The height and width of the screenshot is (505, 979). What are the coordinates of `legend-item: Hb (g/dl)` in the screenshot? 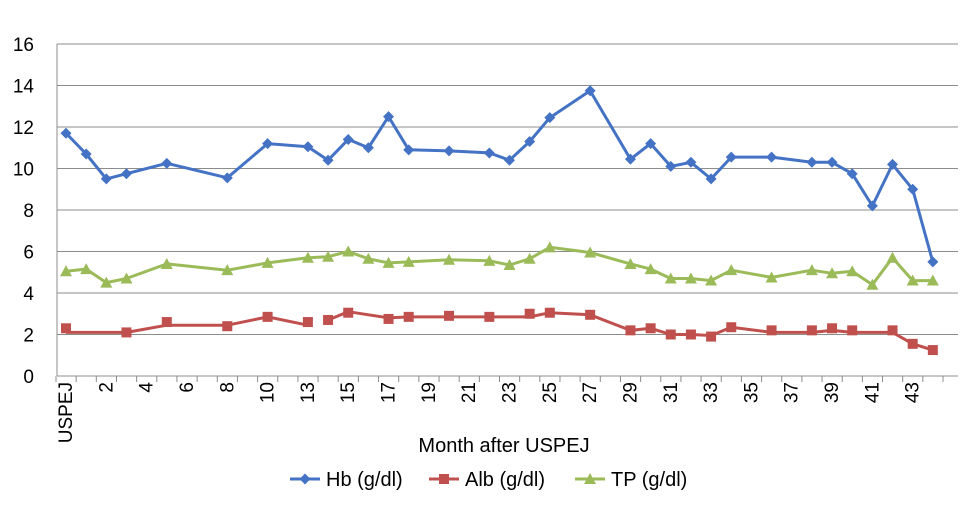 It's located at (346, 480).